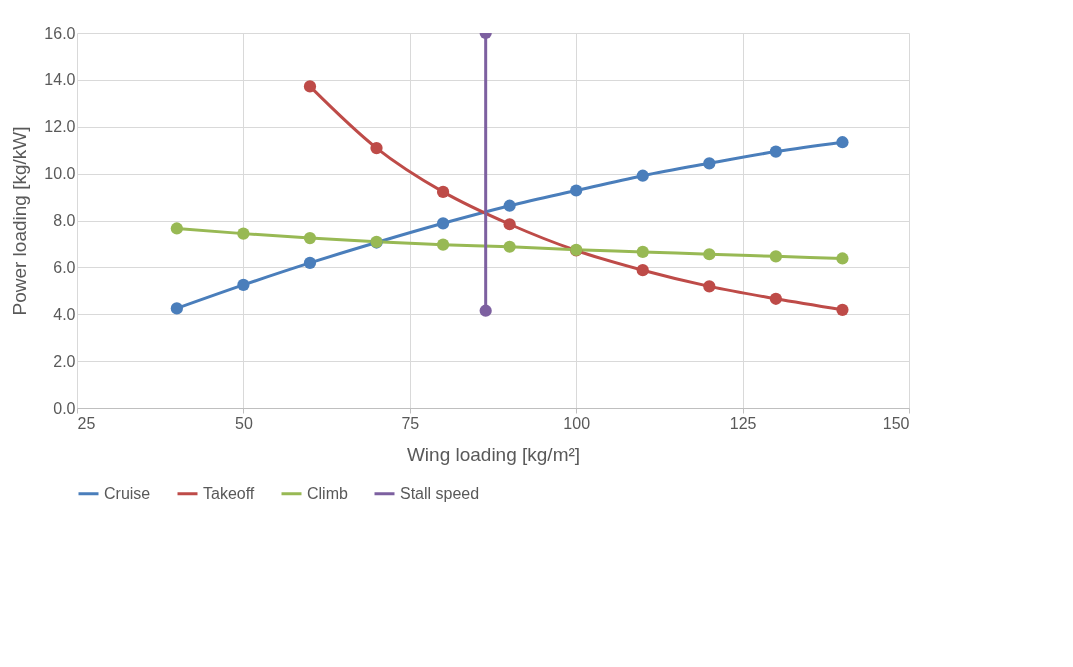 Image resolution: width=1073 pixels, height=667 pixels. What do you see at coordinates (60, 127) in the screenshot?
I see `y-tick-label: 12.0` at bounding box center [60, 127].